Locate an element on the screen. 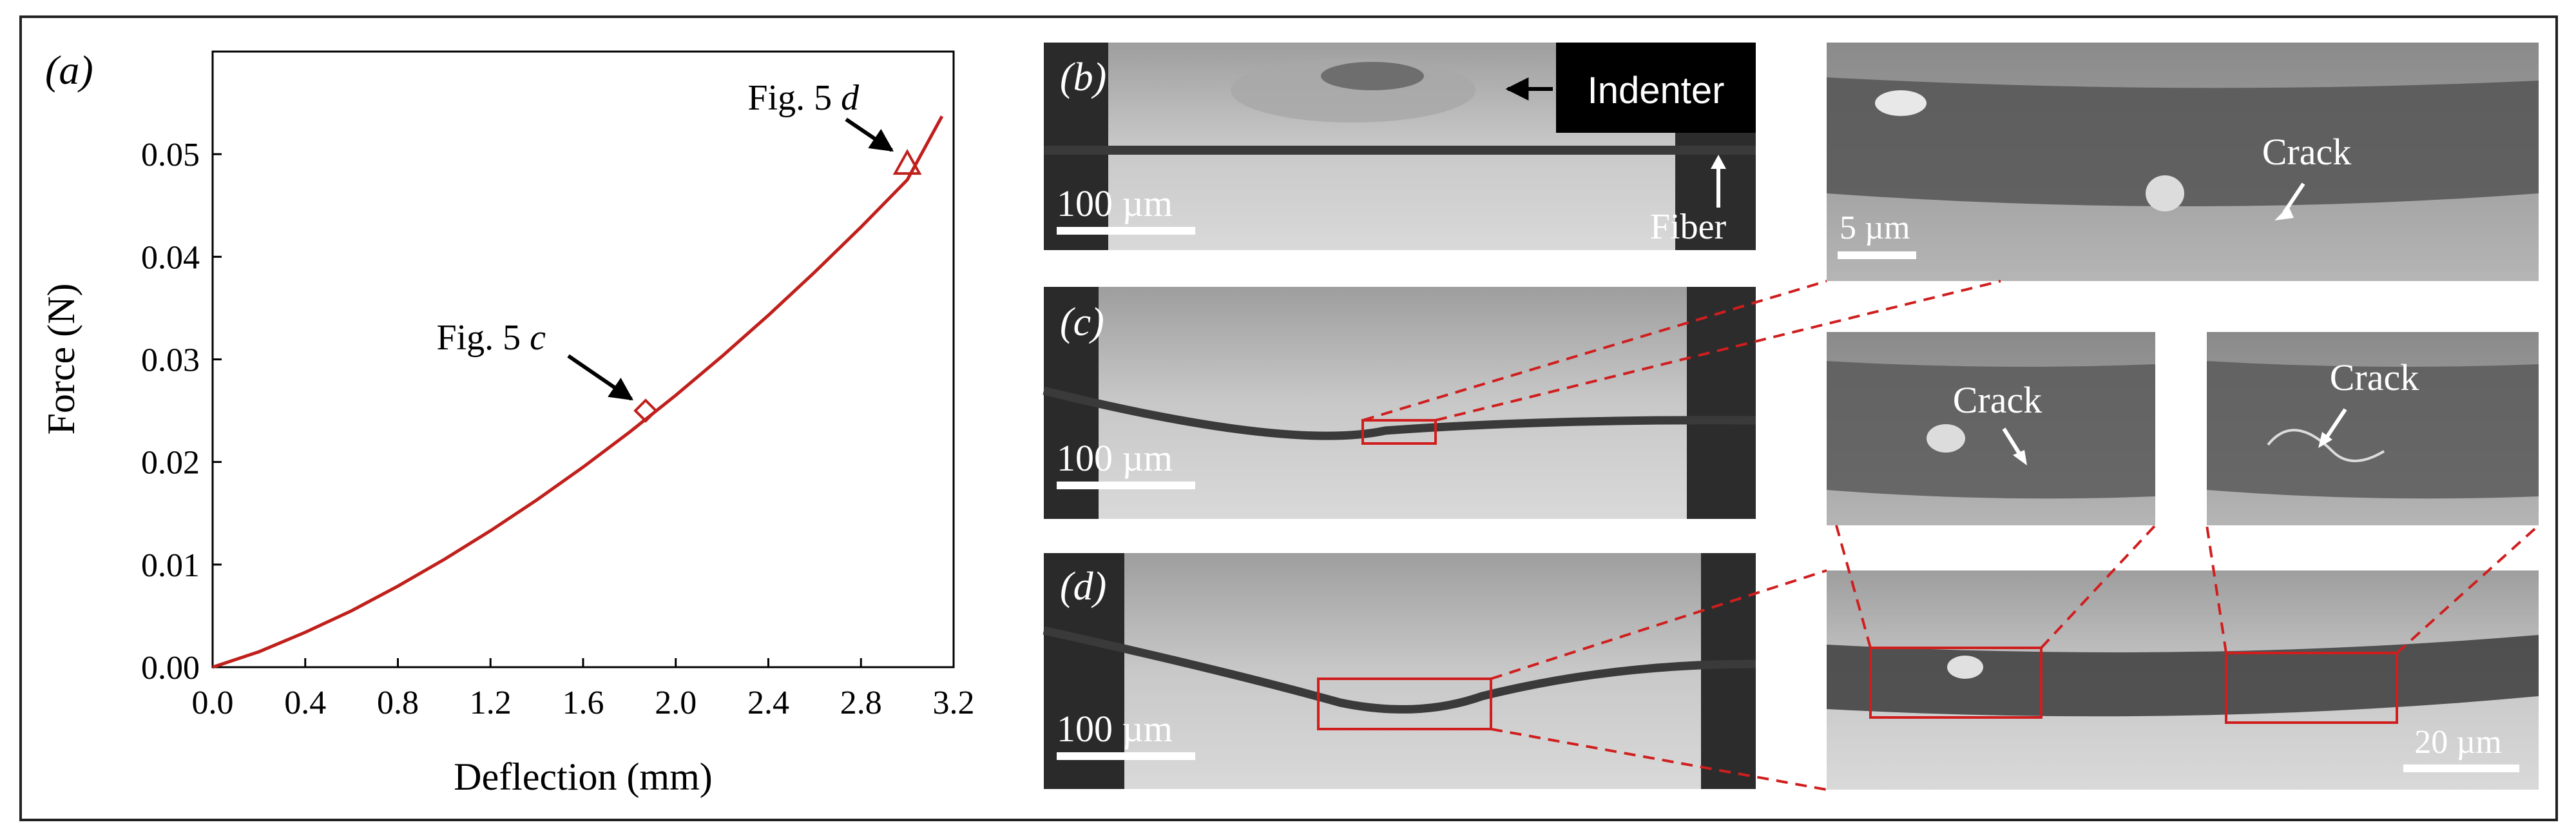 This screenshot has width=2576, height=838. sem-zoom-mid-left: Crack is located at coordinates (1991, 428).